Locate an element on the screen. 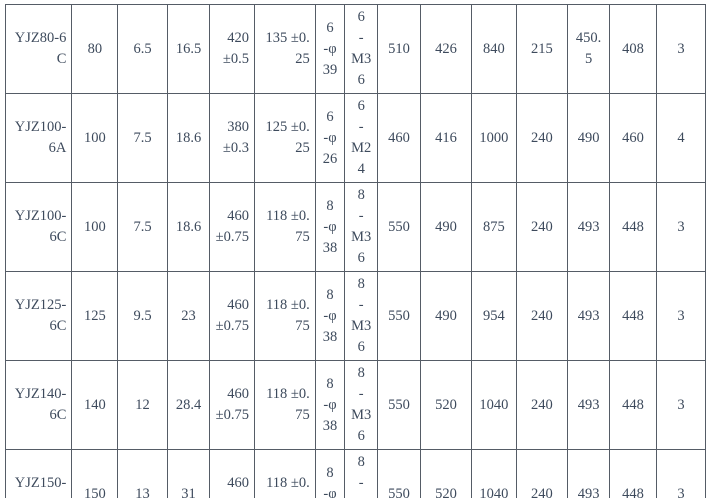  cell-dim-c: 23 is located at coordinates (188, 316).